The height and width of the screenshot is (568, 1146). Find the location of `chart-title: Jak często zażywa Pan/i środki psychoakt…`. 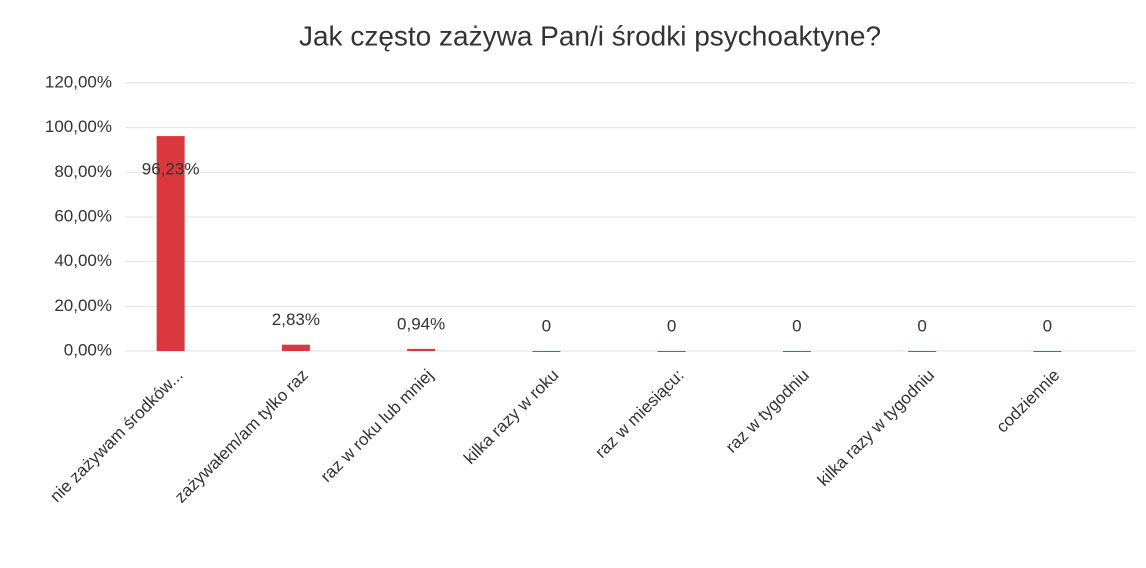

chart-title: Jak często zażywa Pan/i środki psychoakt… is located at coordinates (590, 35).